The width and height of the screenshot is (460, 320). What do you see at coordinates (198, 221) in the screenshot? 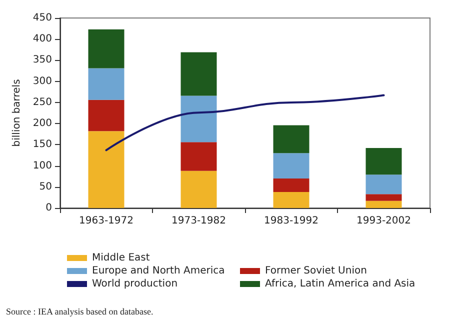
I see `x-tick-label: 1973-1982` at bounding box center [198, 221].